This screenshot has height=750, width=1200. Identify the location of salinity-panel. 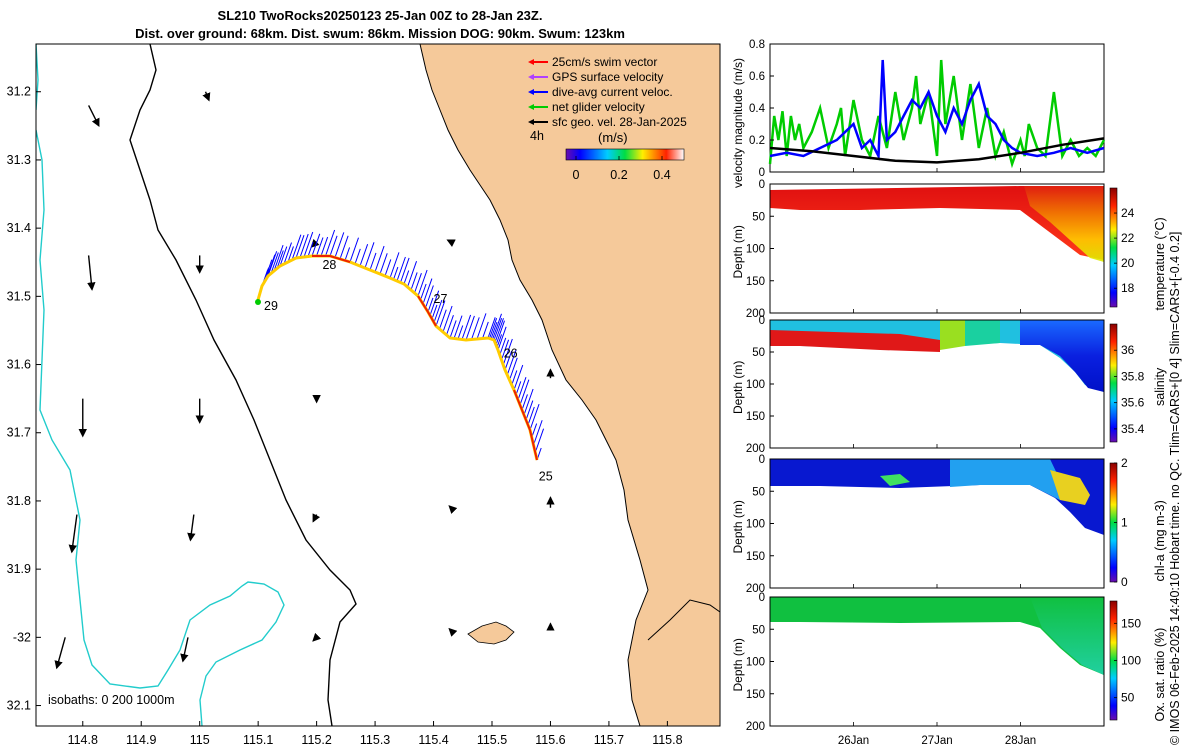
(937, 384).